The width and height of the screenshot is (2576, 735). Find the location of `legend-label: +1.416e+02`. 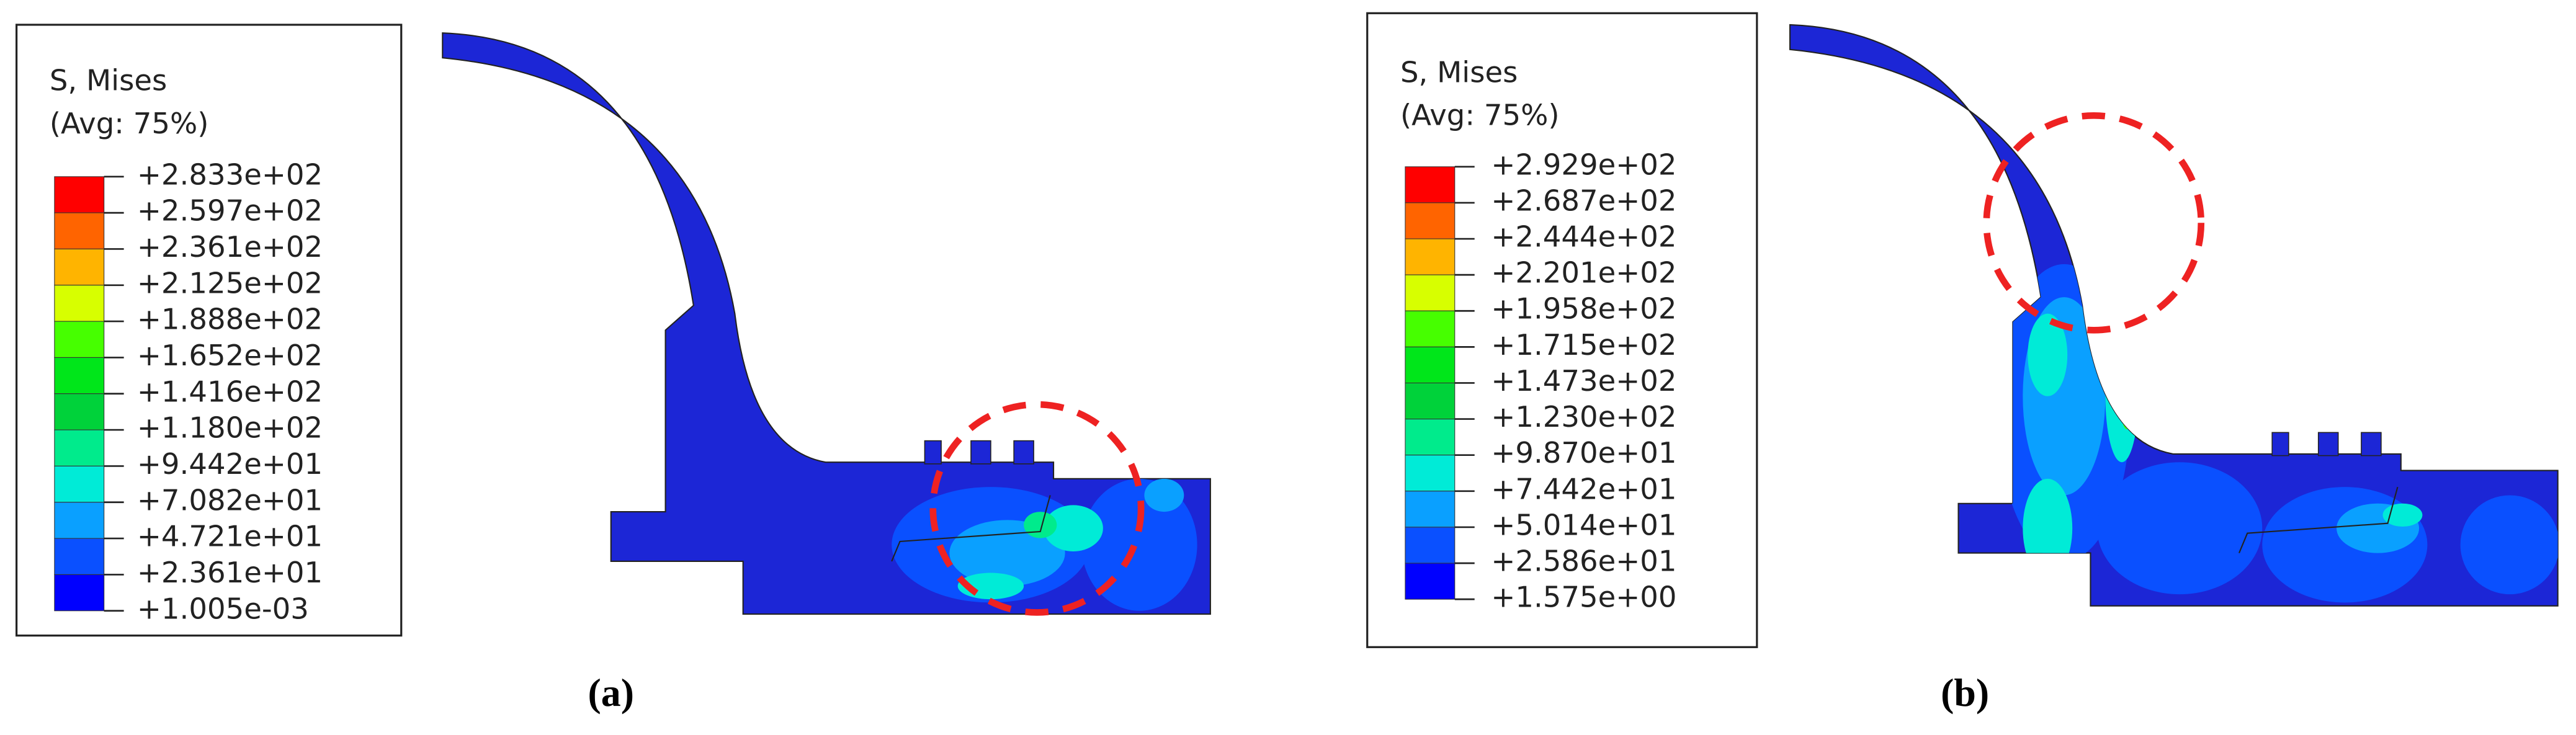

legend-label: +1.416e+02 is located at coordinates (230, 391).